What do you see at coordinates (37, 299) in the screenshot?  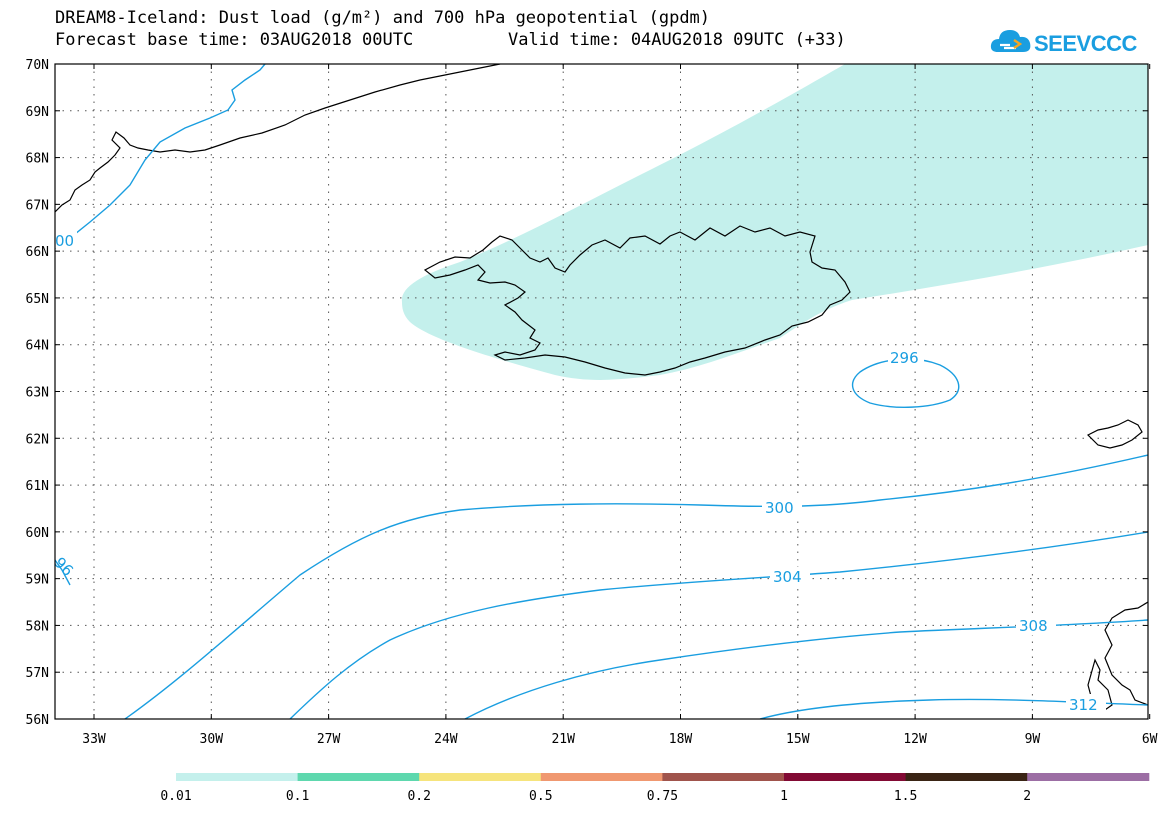 I see `lat-label: 65N` at bounding box center [37, 299].